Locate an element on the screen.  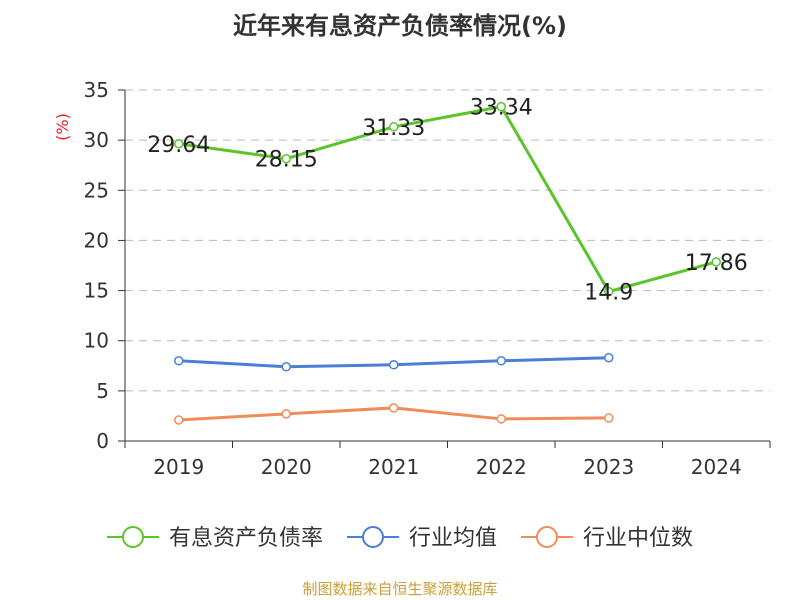
legend-item: 有息资产负债率 is located at coordinates (215, 538).